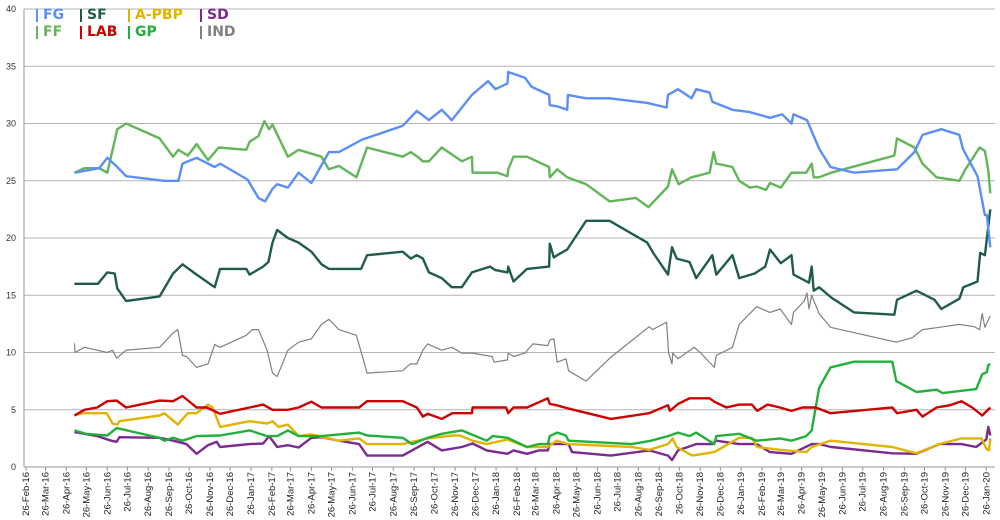  Describe the element at coordinates (532, 407) in the screenshot. I see `series-line-lab` at that location.